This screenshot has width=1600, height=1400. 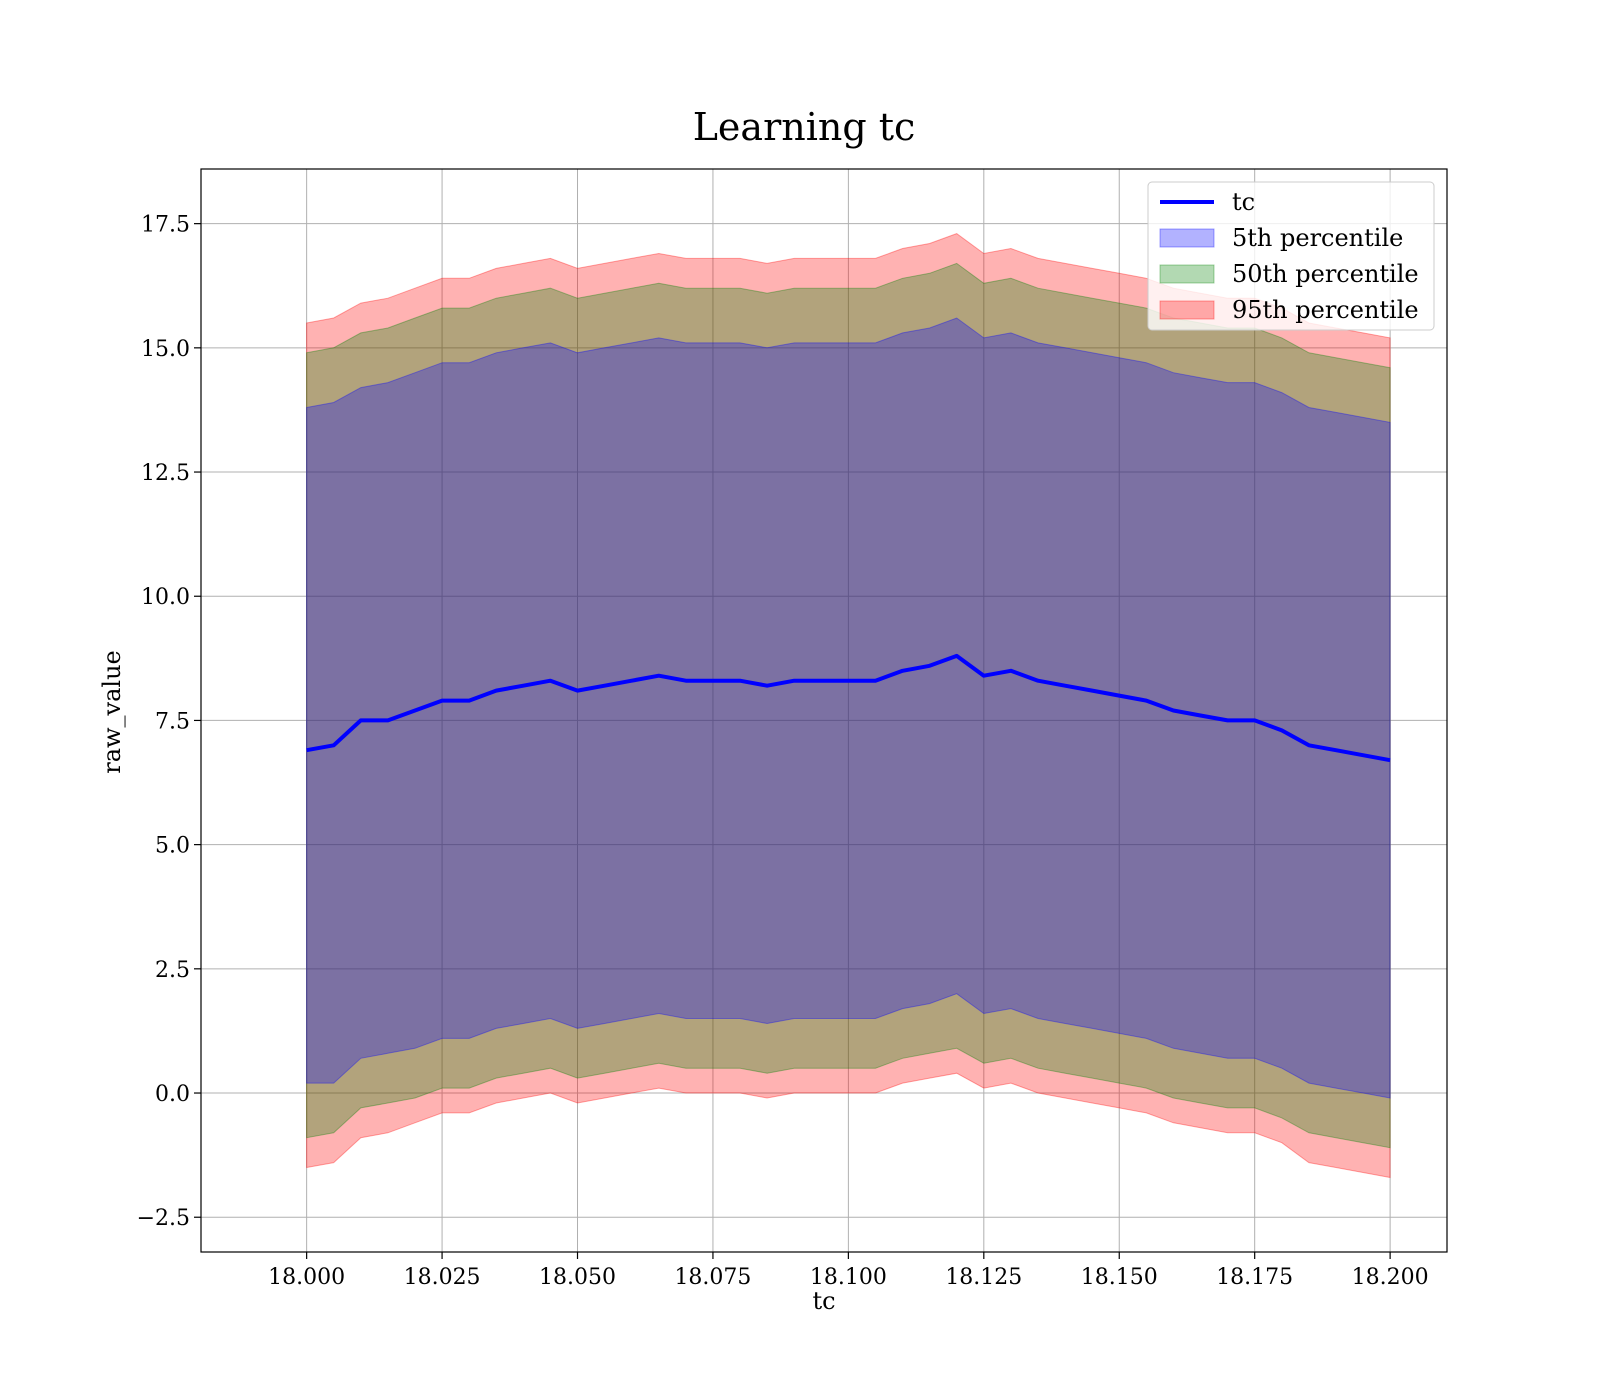 What do you see at coordinates (1254, 1277) in the screenshot?
I see `x-tick-label: 18.175` at bounding box center [1254, 1277].